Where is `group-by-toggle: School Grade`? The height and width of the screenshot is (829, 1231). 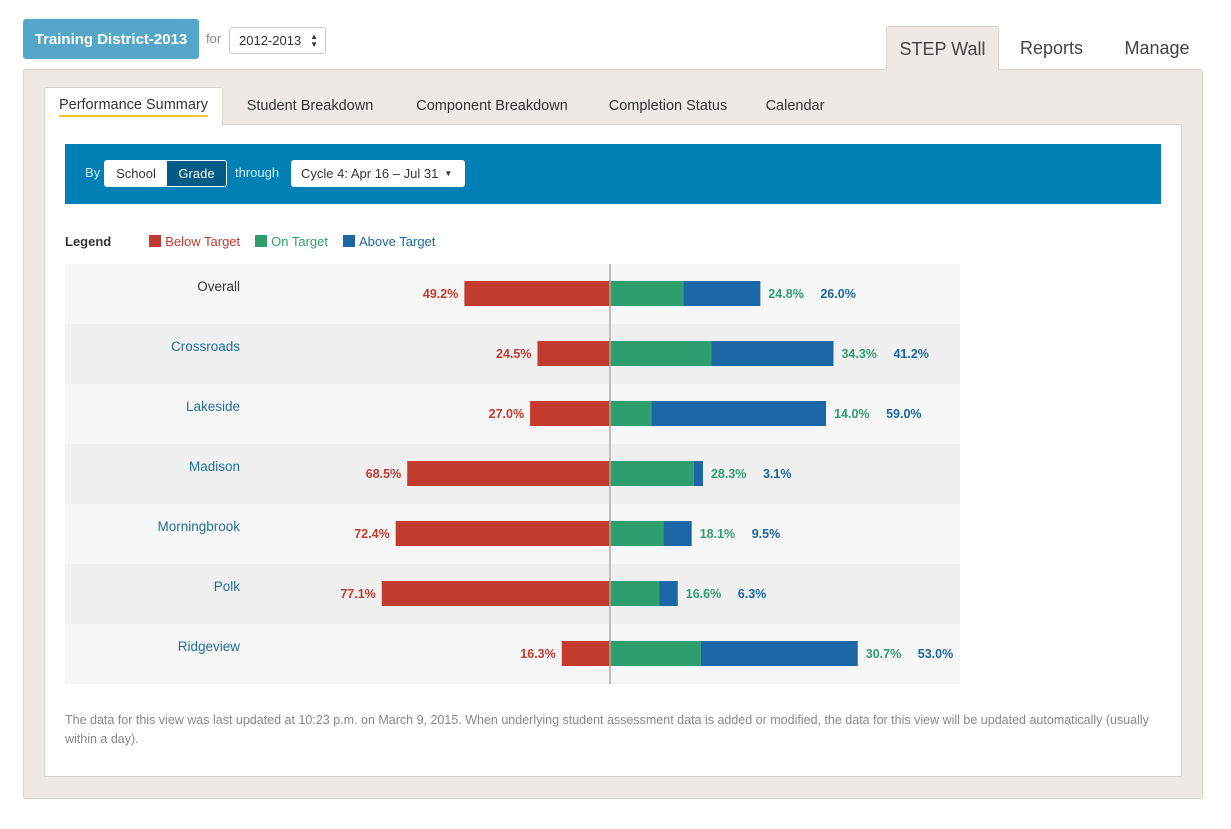 group-by-toggle: School Grade is located at coordinates (165, 173).